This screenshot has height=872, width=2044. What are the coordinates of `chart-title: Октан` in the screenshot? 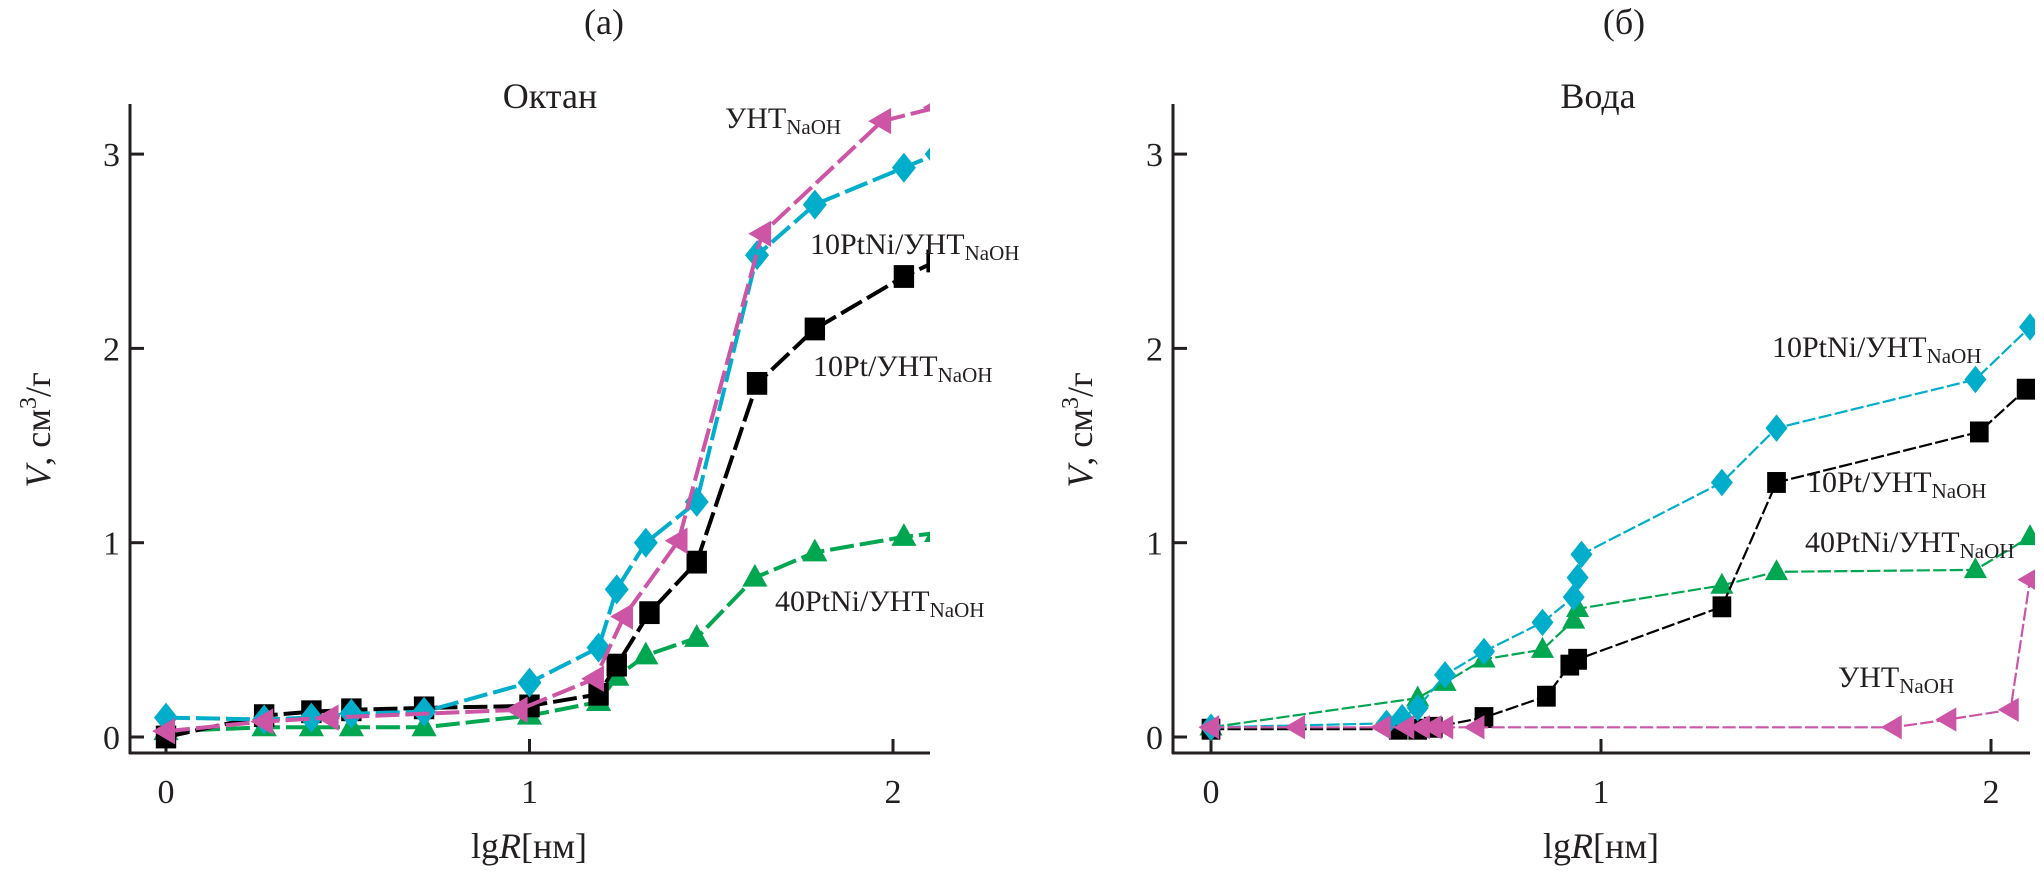 It's located at (550, 96).